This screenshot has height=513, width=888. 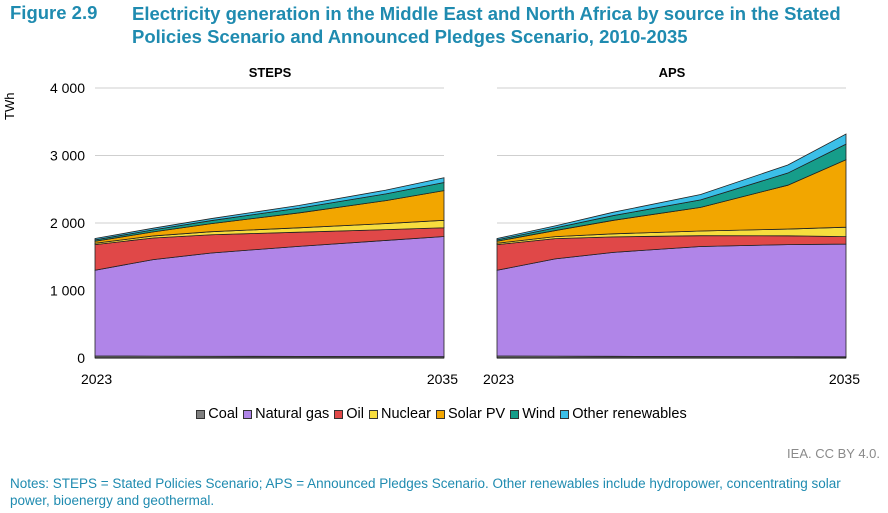 What do you see at coordinates (81, 358) in the screenshot?
I see `y-tick-label-0: 0` at bounding box center [81, 358].